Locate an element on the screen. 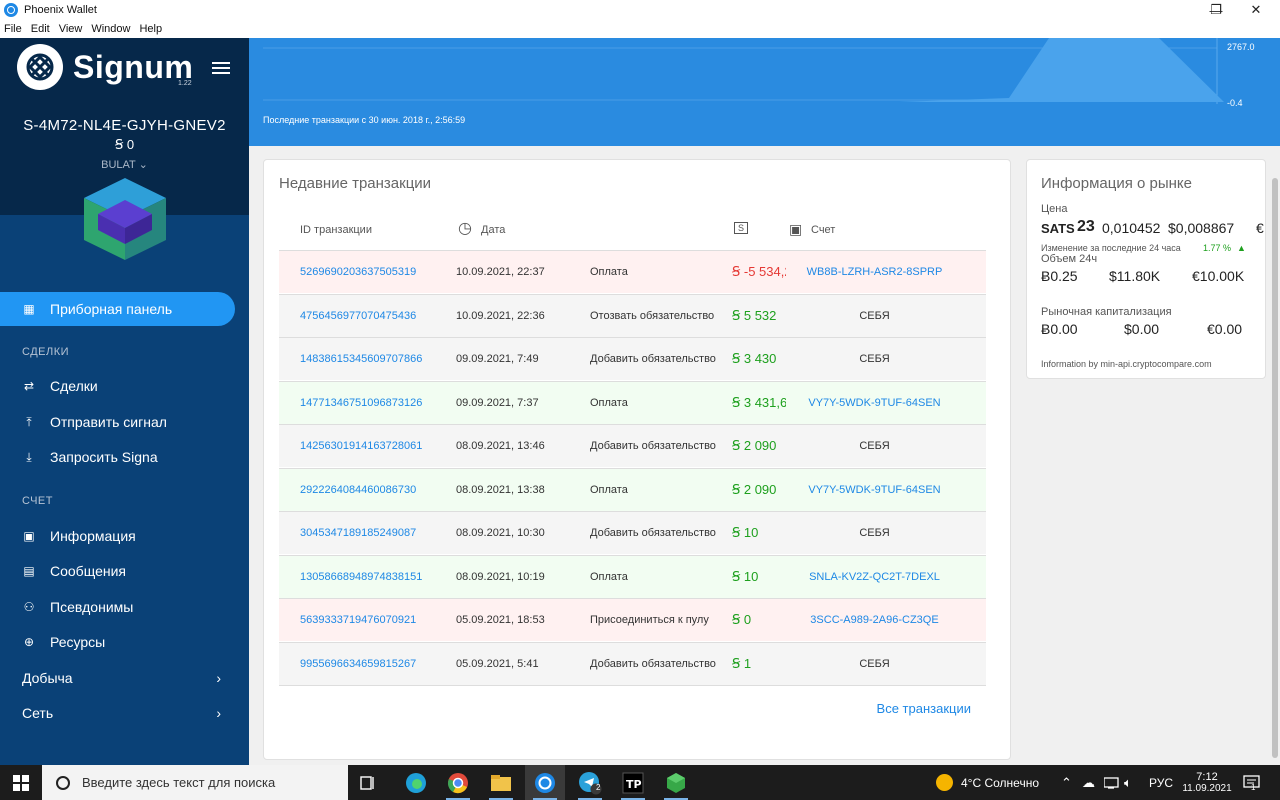 Image resolution: width=1280 pixels, height=800 pixels. menu-toggle-icon is located at coordinates (221, 68).